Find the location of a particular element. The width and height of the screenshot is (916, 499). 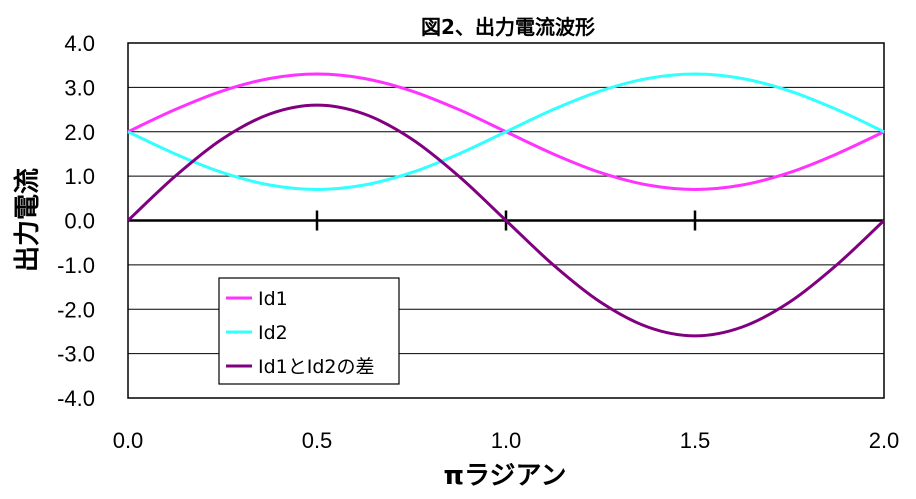

x-tick-label: 2.0 is located at coordinates (884, 440).